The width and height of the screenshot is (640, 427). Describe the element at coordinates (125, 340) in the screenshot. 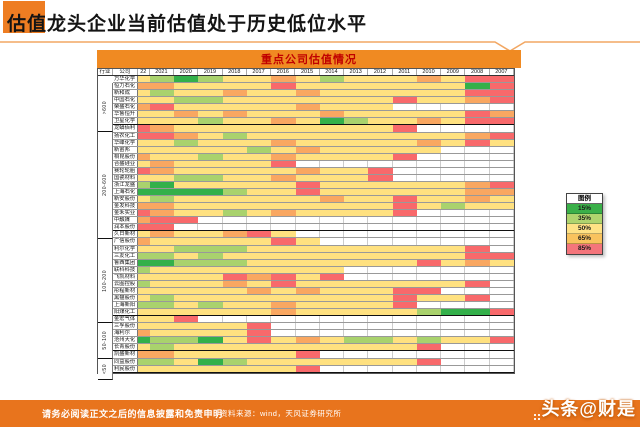

I see `company-cell: 沧州大化` at that location.